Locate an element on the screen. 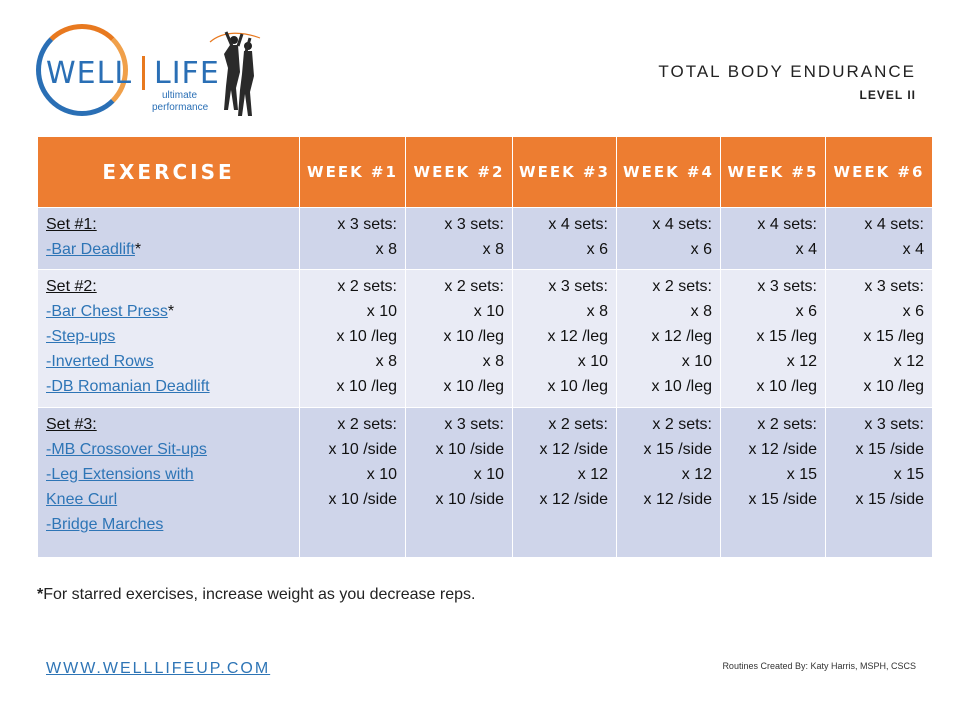  week-5-cell: x 4 sets: x 4 is located at coordinates (773, 238).